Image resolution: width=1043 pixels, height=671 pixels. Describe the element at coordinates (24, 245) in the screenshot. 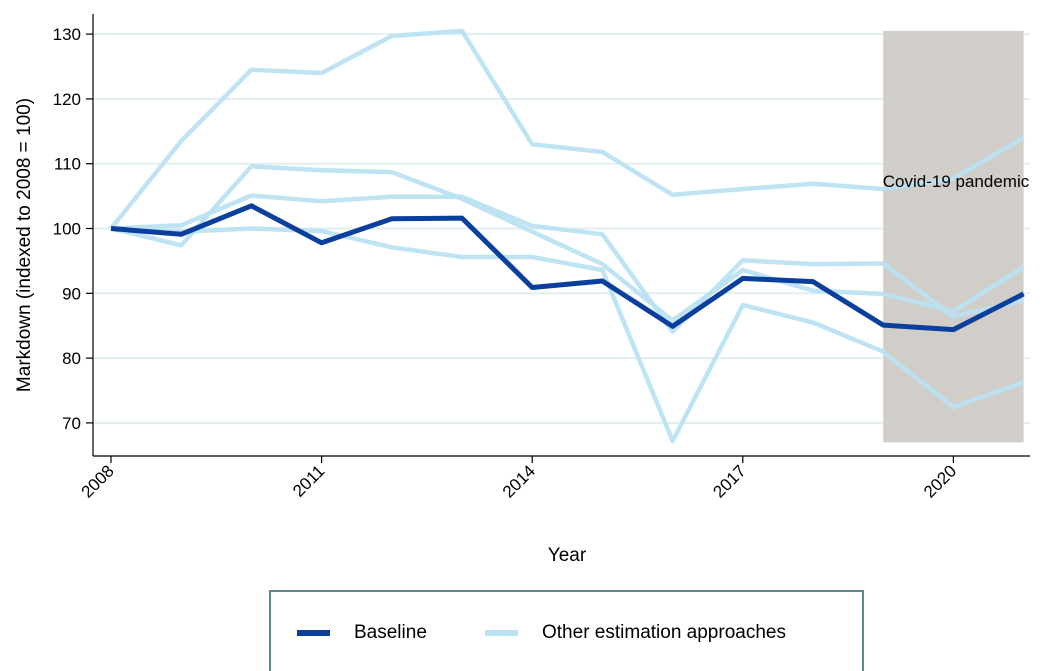

I see `y-axis-title: Markdown (indexed to 2008 = 100)` at that location.